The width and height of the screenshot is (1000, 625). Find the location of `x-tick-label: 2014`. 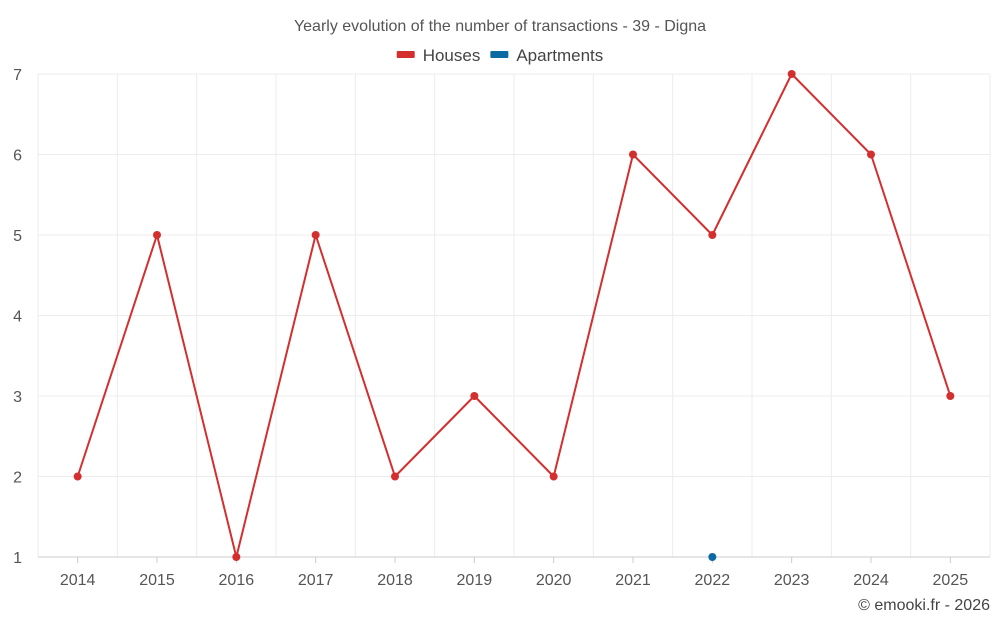

x-tick-label: 2014 is located at coordinates (78, 580).